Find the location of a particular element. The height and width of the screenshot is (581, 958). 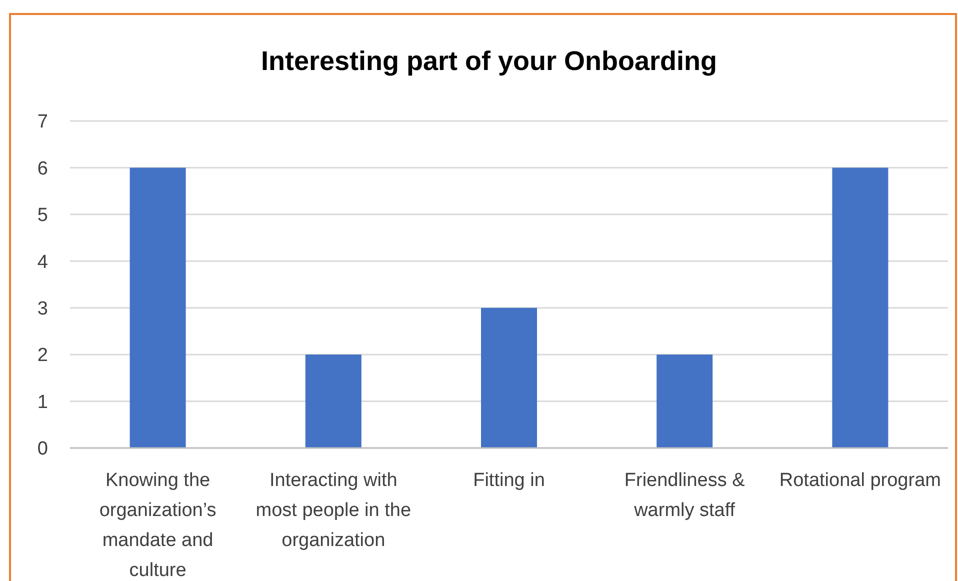

x-tick-label: Interacting with most people in the organization is located at coordinates (334, 510).